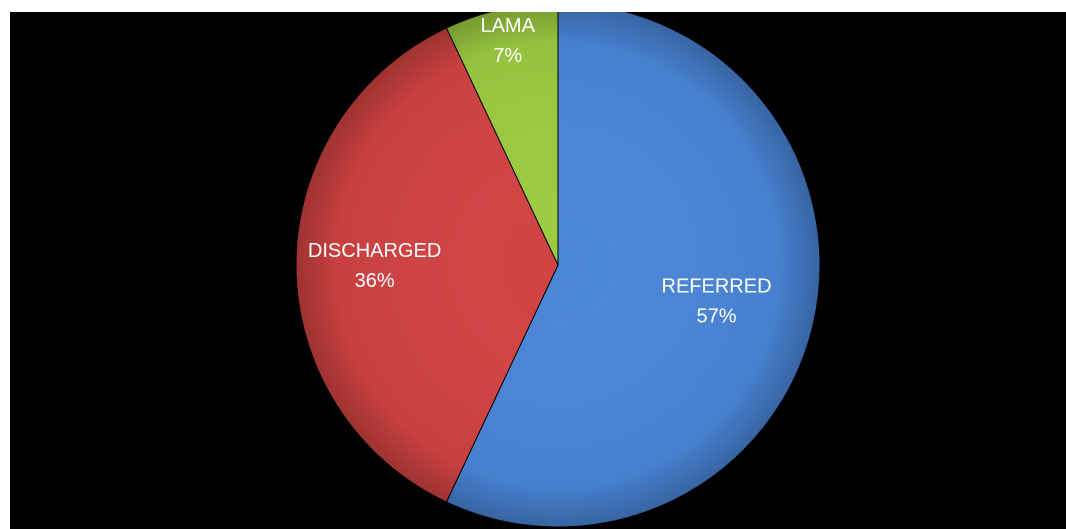  Describe the element at coordinates (375, 281) in the screenshot. I see `slice-value-discharged: 36%` at that location.